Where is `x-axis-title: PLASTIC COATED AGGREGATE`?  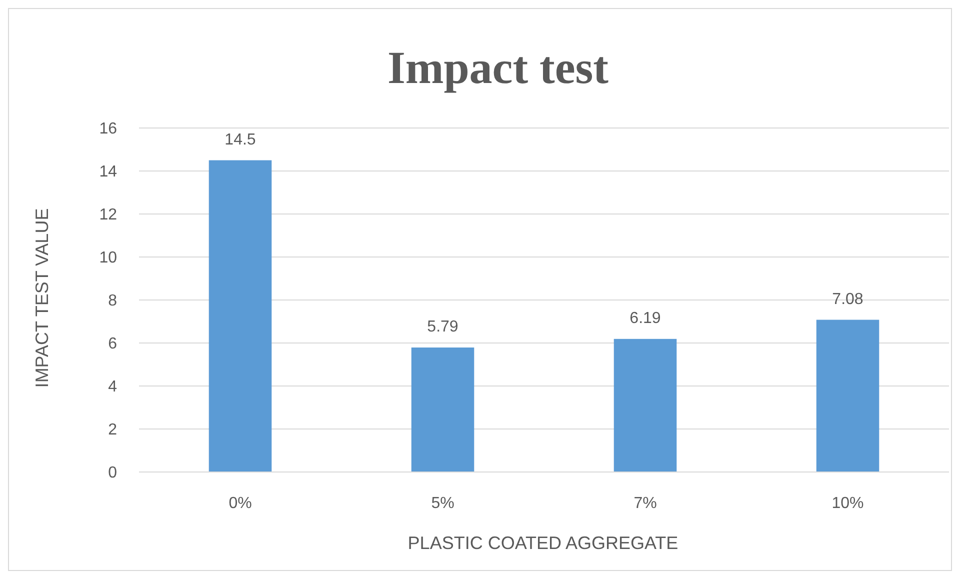
x-axis-title: PLASTIC COATED AGGREGATE is located at coordinates (543, 543).